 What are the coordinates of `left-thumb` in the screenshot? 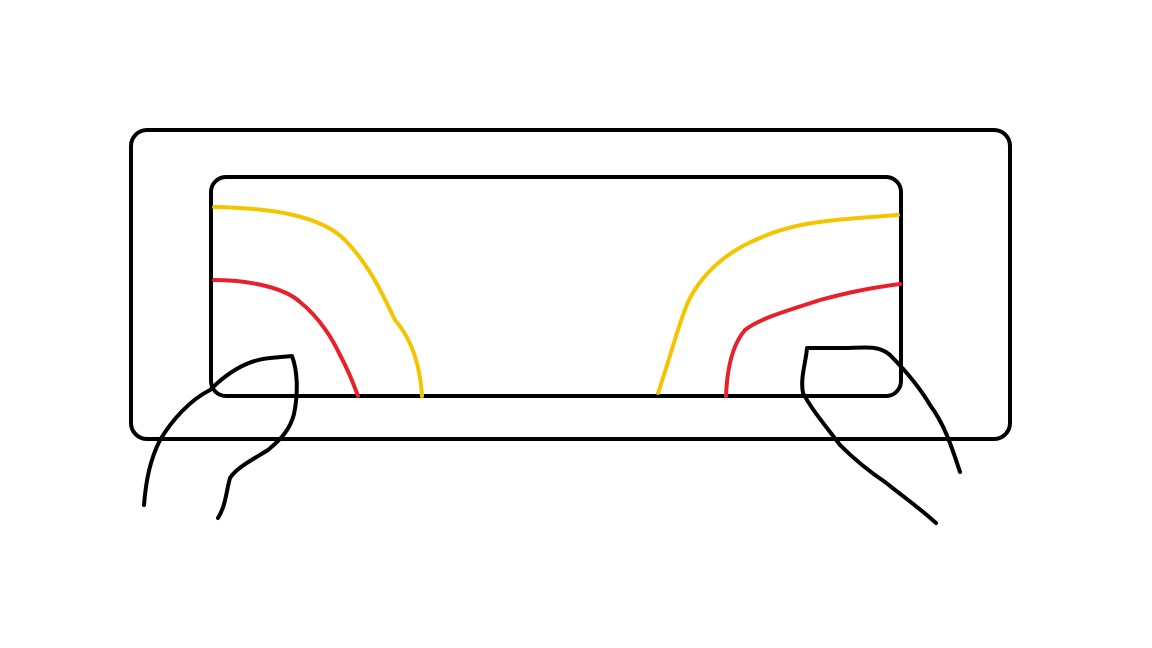 It's located at (220, 437).